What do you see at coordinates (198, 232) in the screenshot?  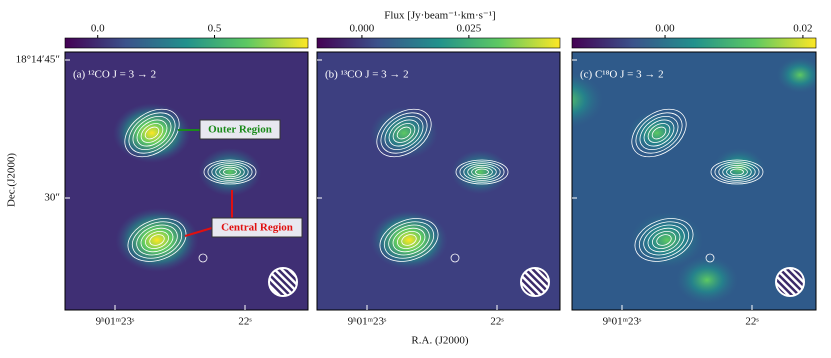 I see `arrow` at bounding box center [198, 232].